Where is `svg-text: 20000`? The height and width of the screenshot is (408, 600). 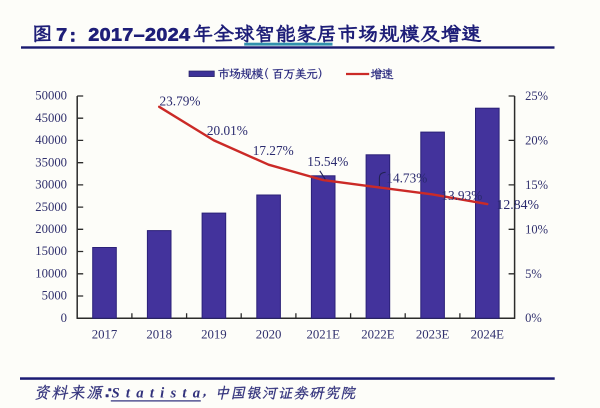
svg-text: 20000 is located at coordinates (51, 229).